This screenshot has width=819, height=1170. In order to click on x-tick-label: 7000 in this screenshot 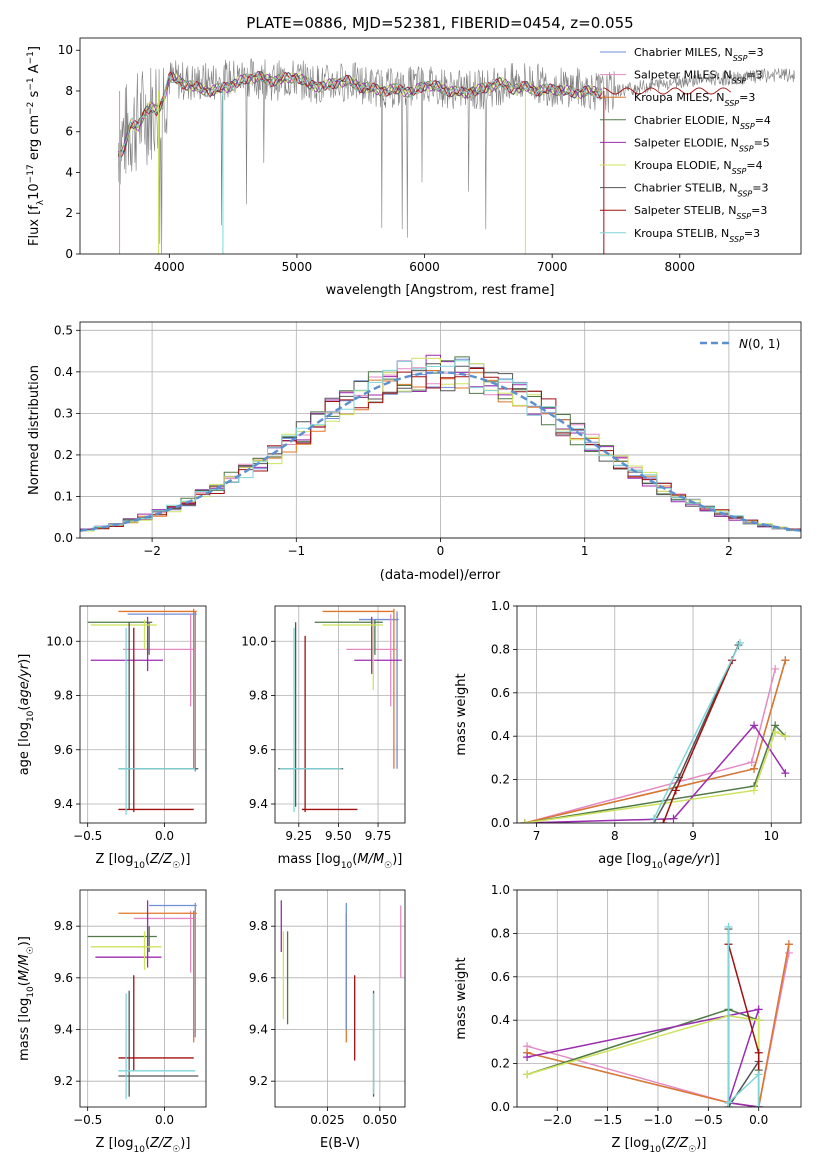, I will do `click(552, 267)`.